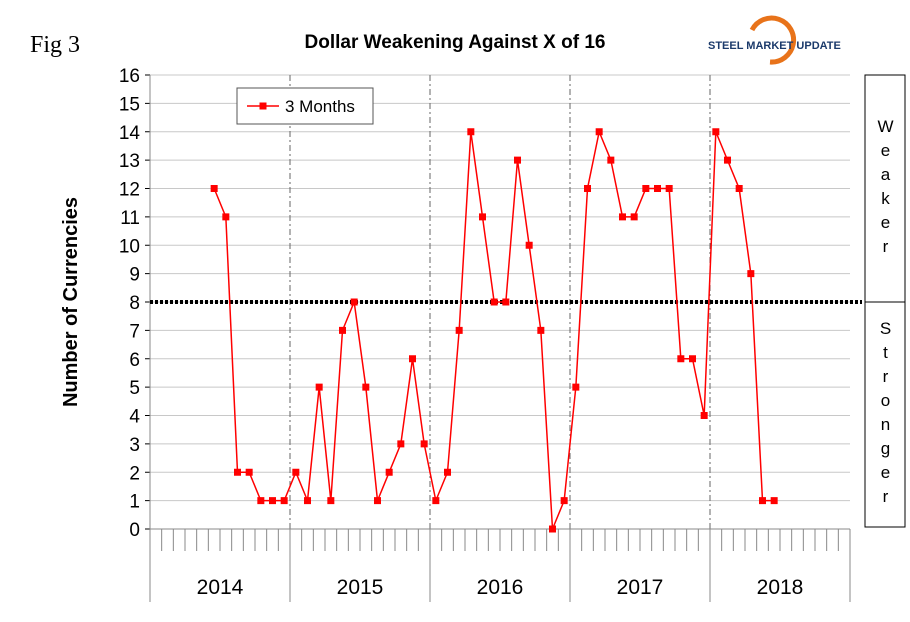 This screenshot has height=622, width=910. What do you see at coordinates (130, 133) in the screenshot?
I see `y-tick-label: 14` at bounding box center [130, 133].